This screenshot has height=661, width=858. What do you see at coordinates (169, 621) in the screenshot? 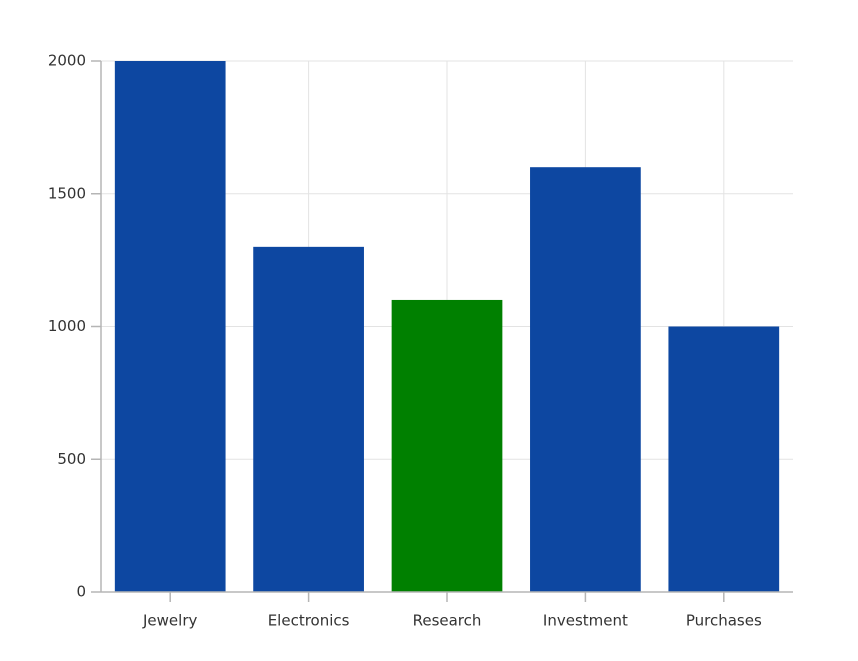
I see `x-tick-label: Jewelry` at bounding box center [169, 621].